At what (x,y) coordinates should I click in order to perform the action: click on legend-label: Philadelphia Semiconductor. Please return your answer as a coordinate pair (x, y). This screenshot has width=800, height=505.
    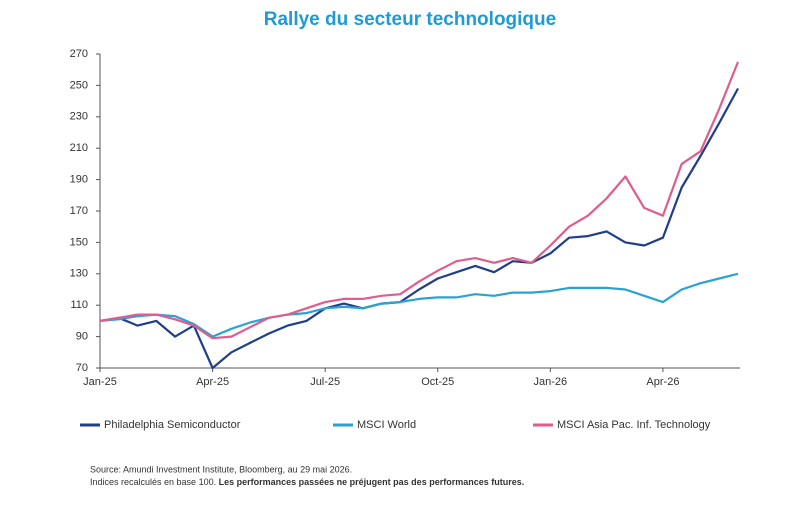
    Looking at the image, I should click on (172, 425).